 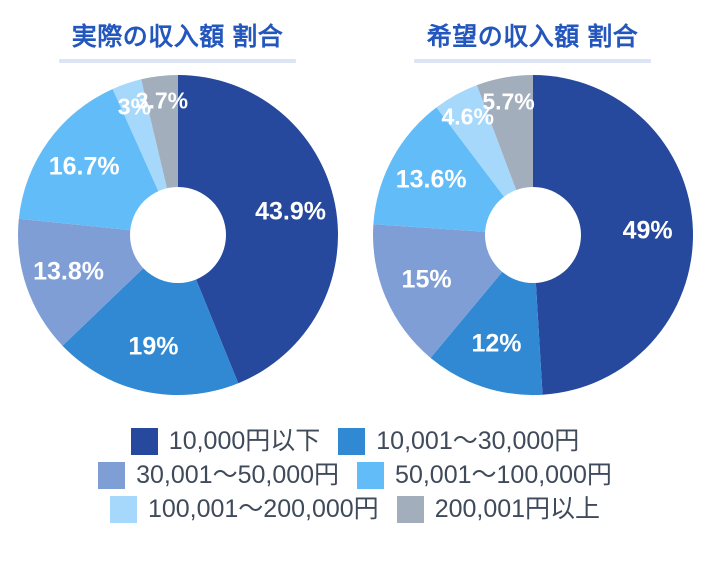 I want to click on legend-item-label: 100,001〜200,000円, so click(x=263, y=509).